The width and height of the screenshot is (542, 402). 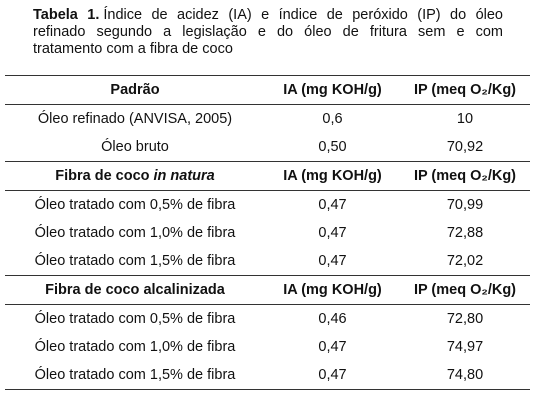 I want to click on cell: Óleo bruto, so click(x=135, y=147).